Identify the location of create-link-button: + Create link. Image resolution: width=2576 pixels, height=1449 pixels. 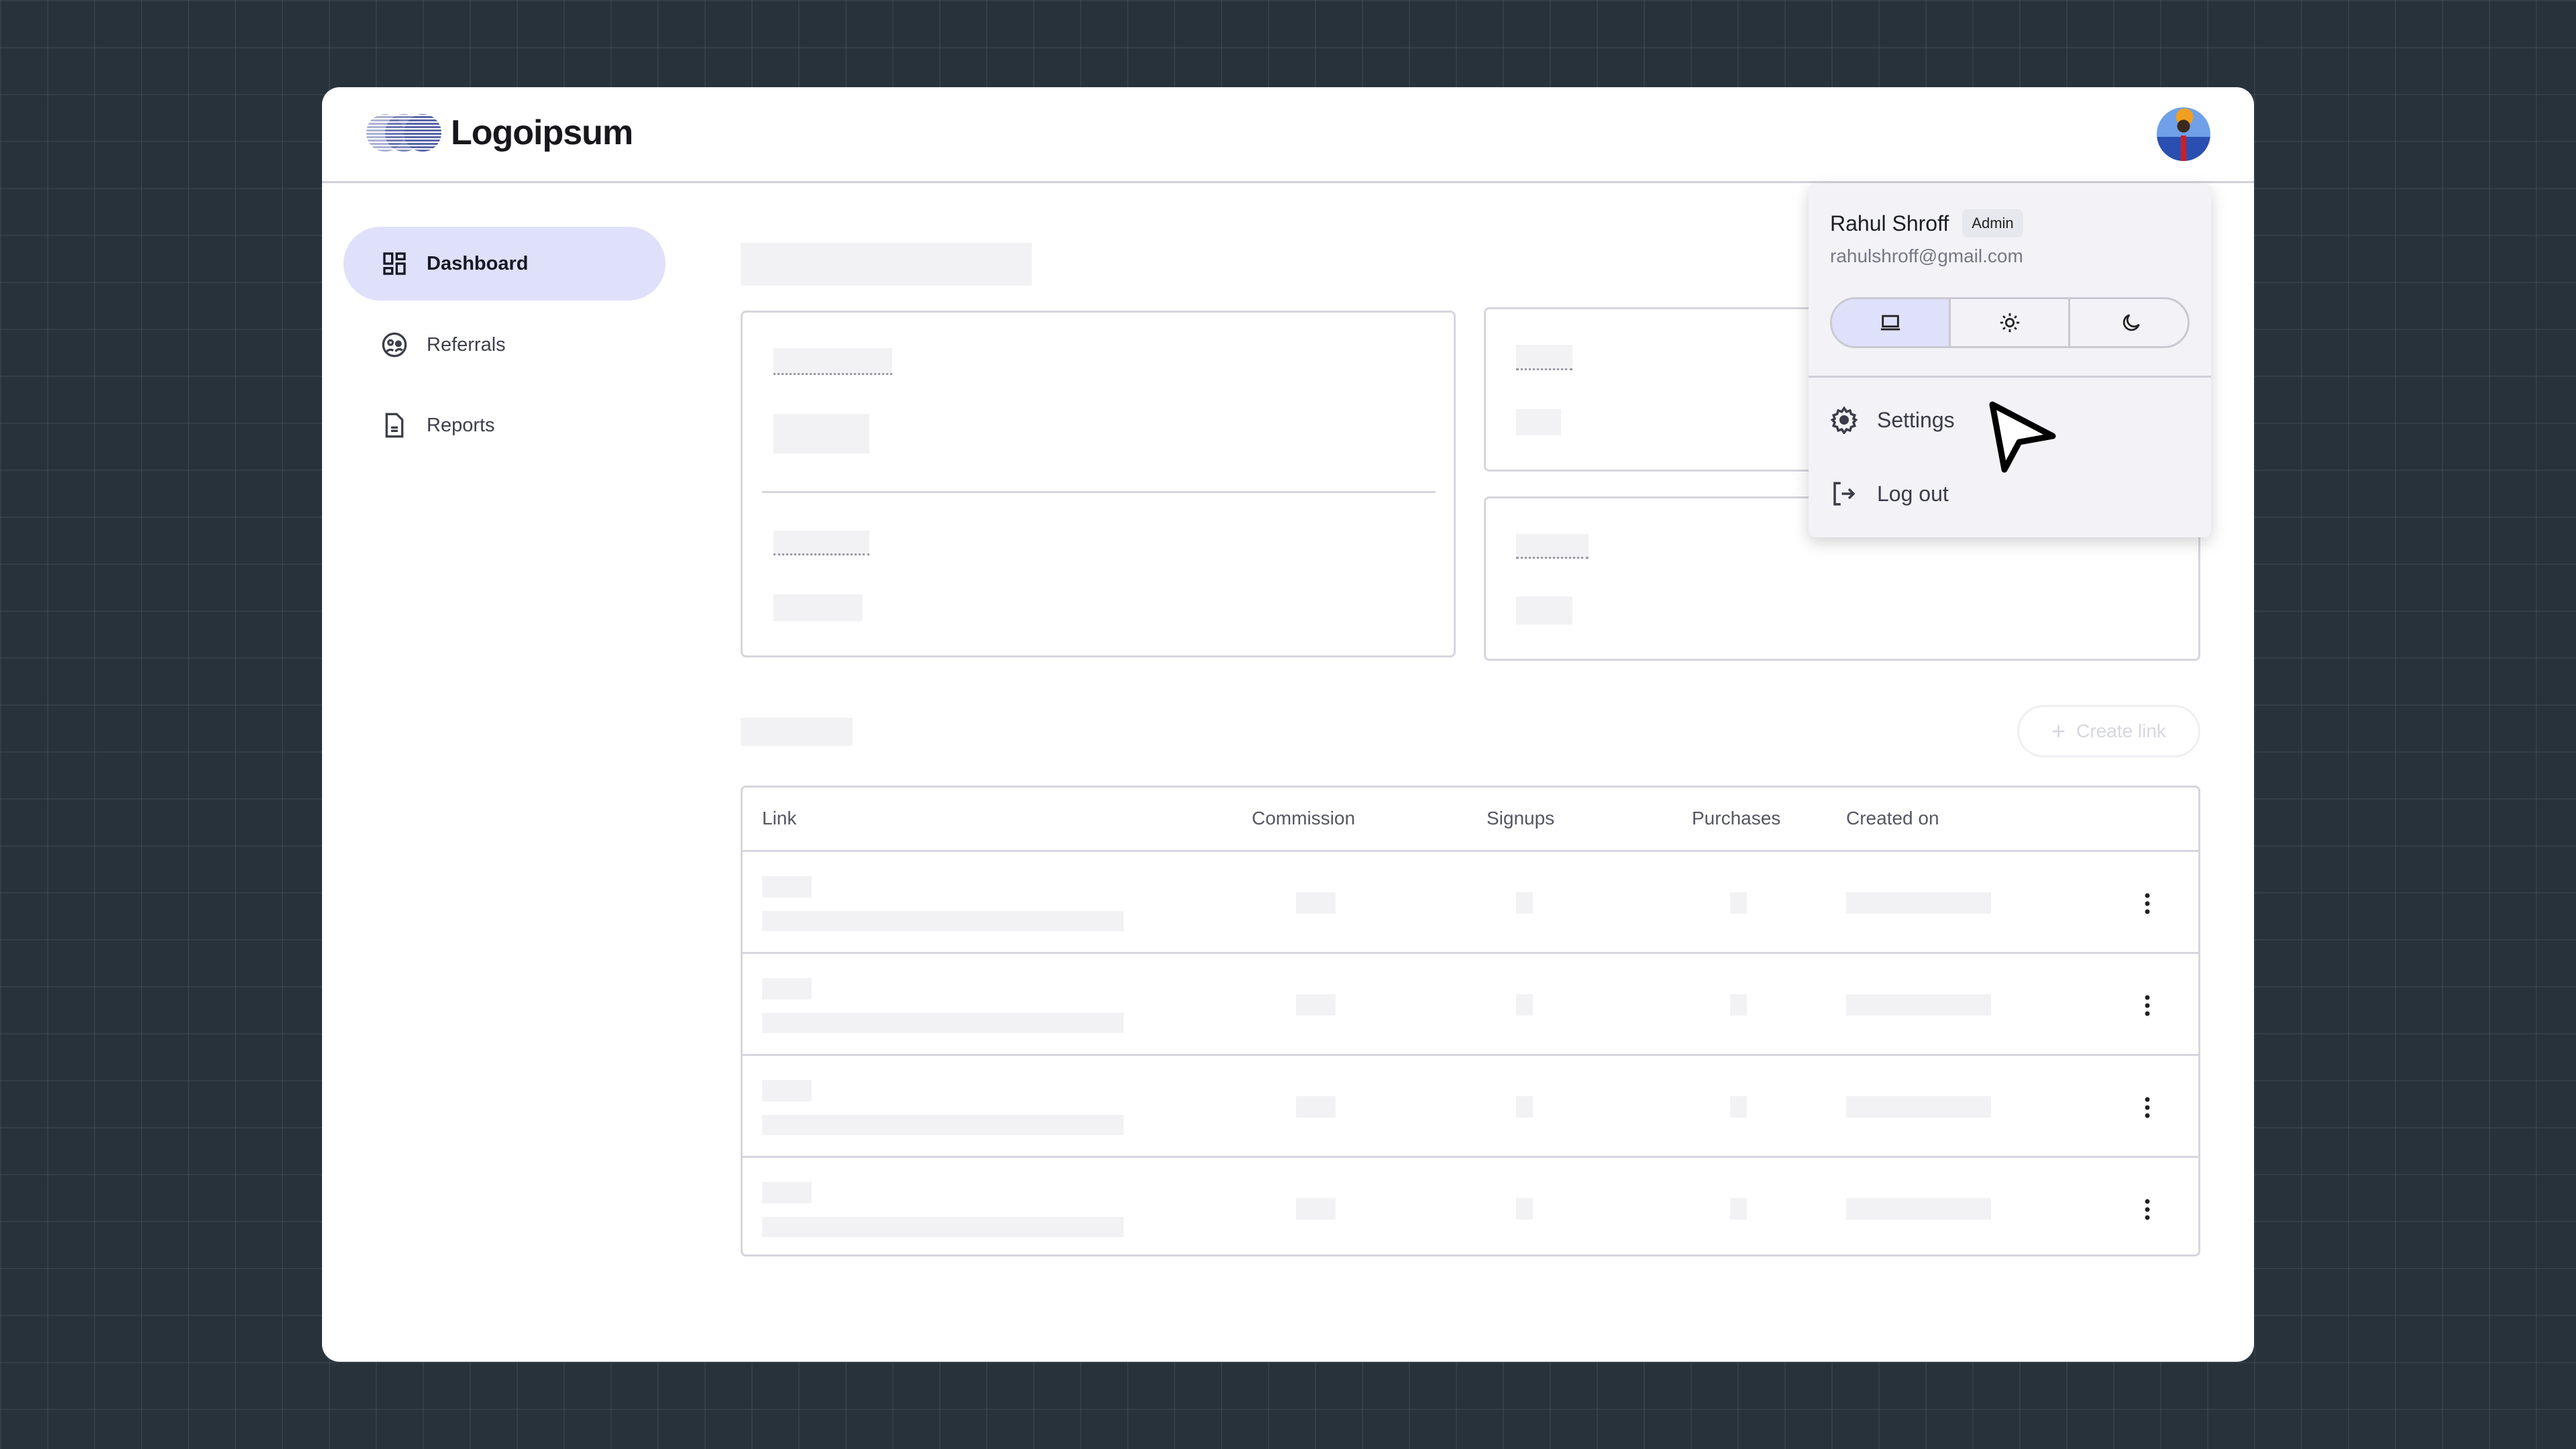
(2108, 731).